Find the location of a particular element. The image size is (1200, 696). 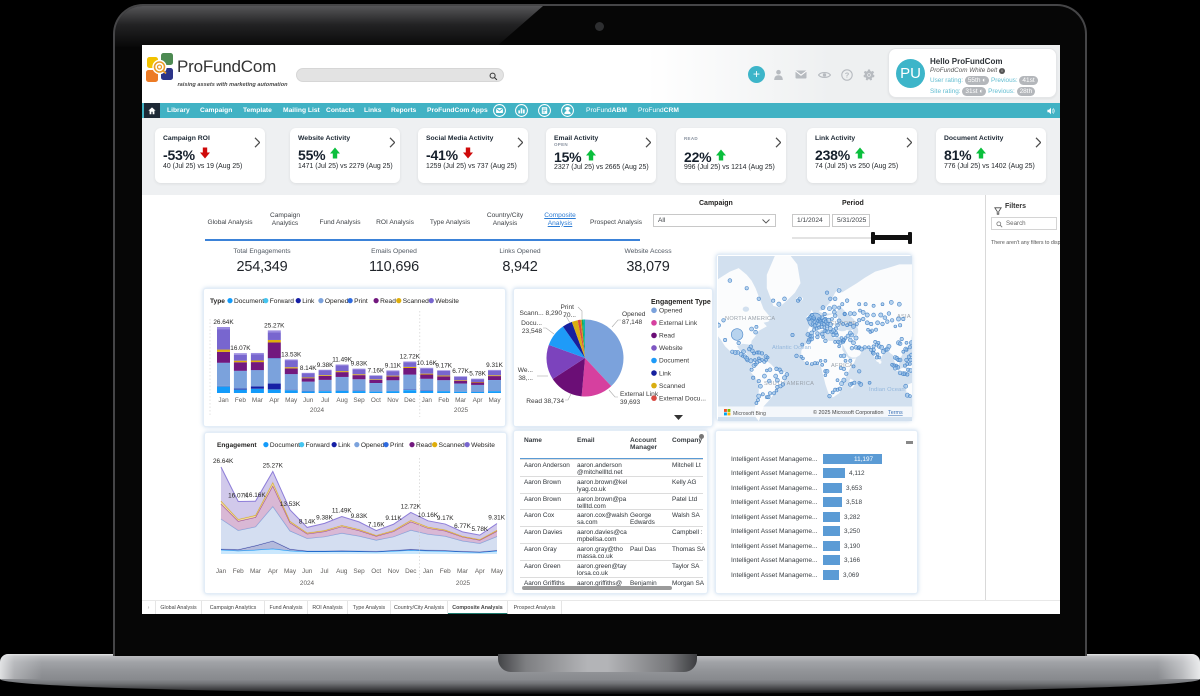

svg-text: Dec is located at coordinates (410, 400).